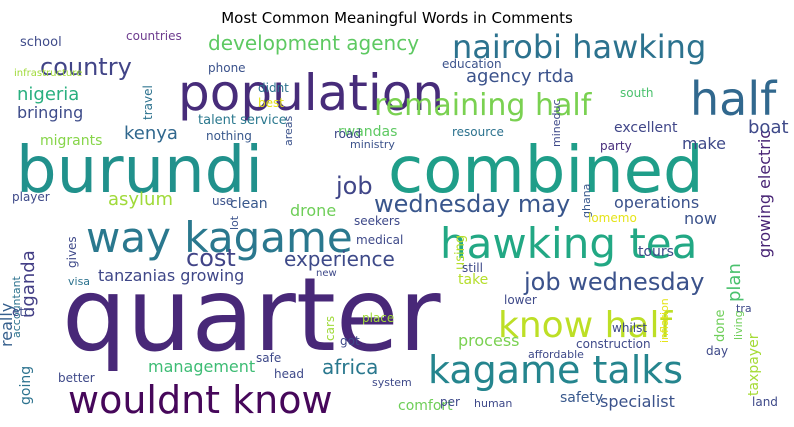 The width and height of the screenshot is (794, 427). I want to click on word-development-agency: development agency, so click(313, 43).